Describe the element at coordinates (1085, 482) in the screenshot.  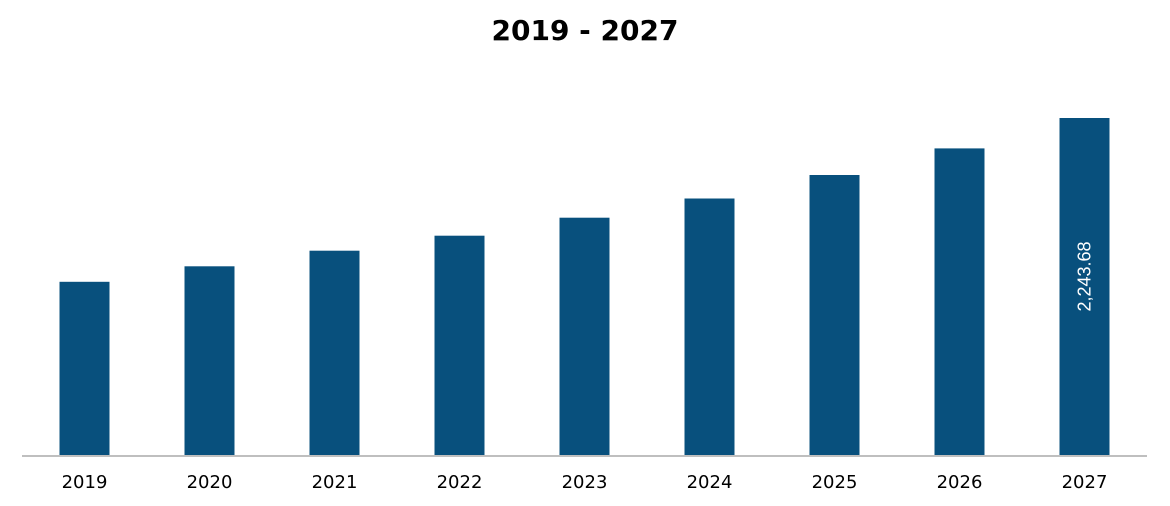
I see `x-tick-label-2027: 2027` at that location.